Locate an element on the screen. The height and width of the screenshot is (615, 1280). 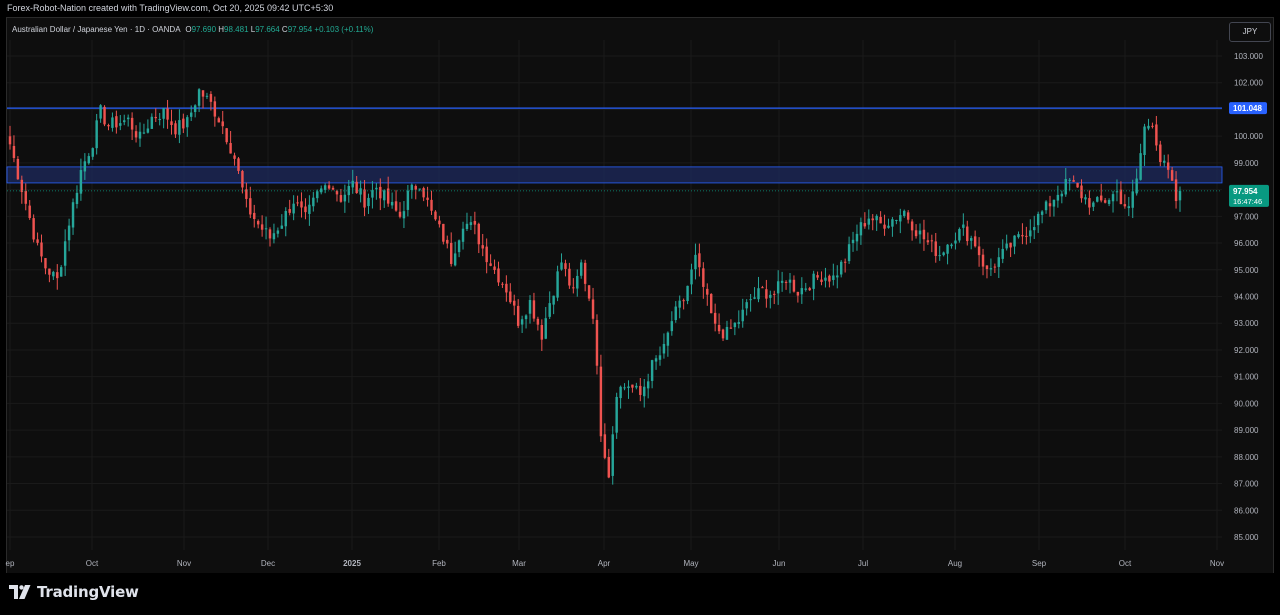
price-tick-label: 91.000 is located at coordinates (1246, 377).